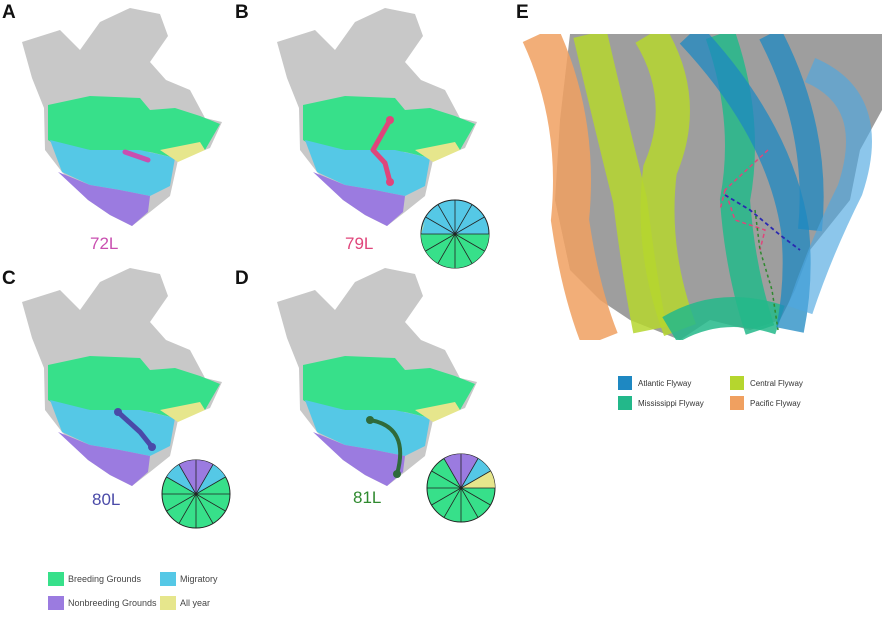  Describe the element at coordinates (737, 383) in the screenshot. I see `legend-central-swatch` at that location.